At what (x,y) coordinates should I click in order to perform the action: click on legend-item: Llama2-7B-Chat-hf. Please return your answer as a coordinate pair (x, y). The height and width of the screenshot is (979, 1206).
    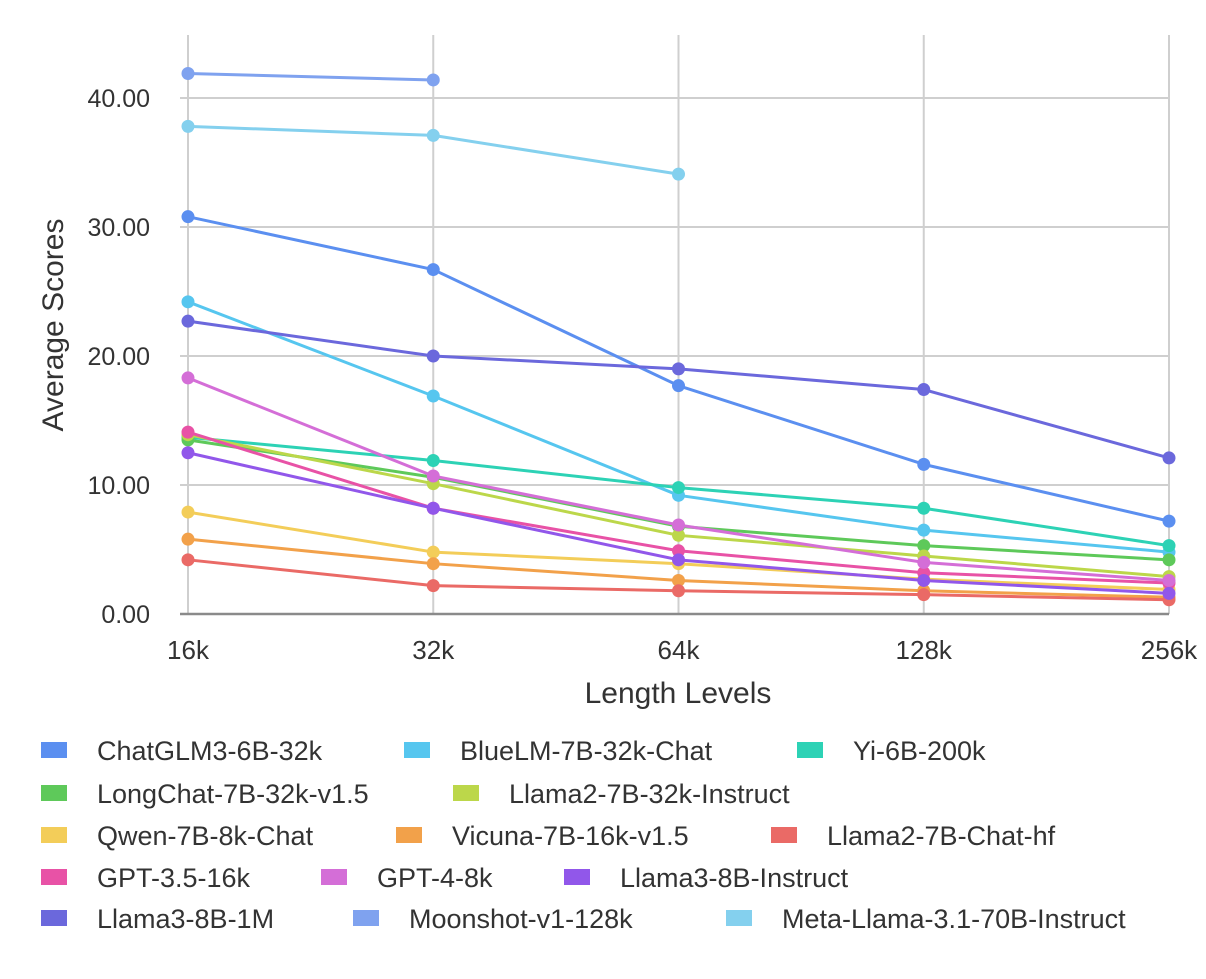
    Looking at the image, I should click on (912, 836).